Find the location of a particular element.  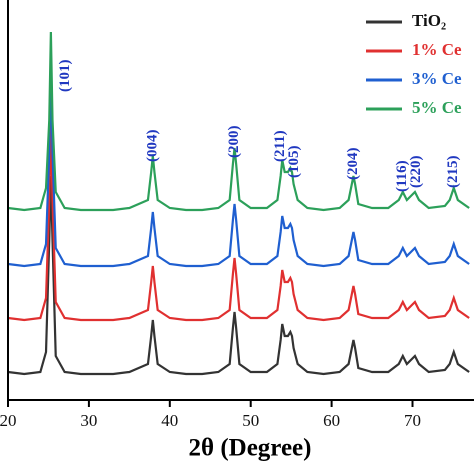

x-tick-label: 60 is located at coordinates (331, 420).